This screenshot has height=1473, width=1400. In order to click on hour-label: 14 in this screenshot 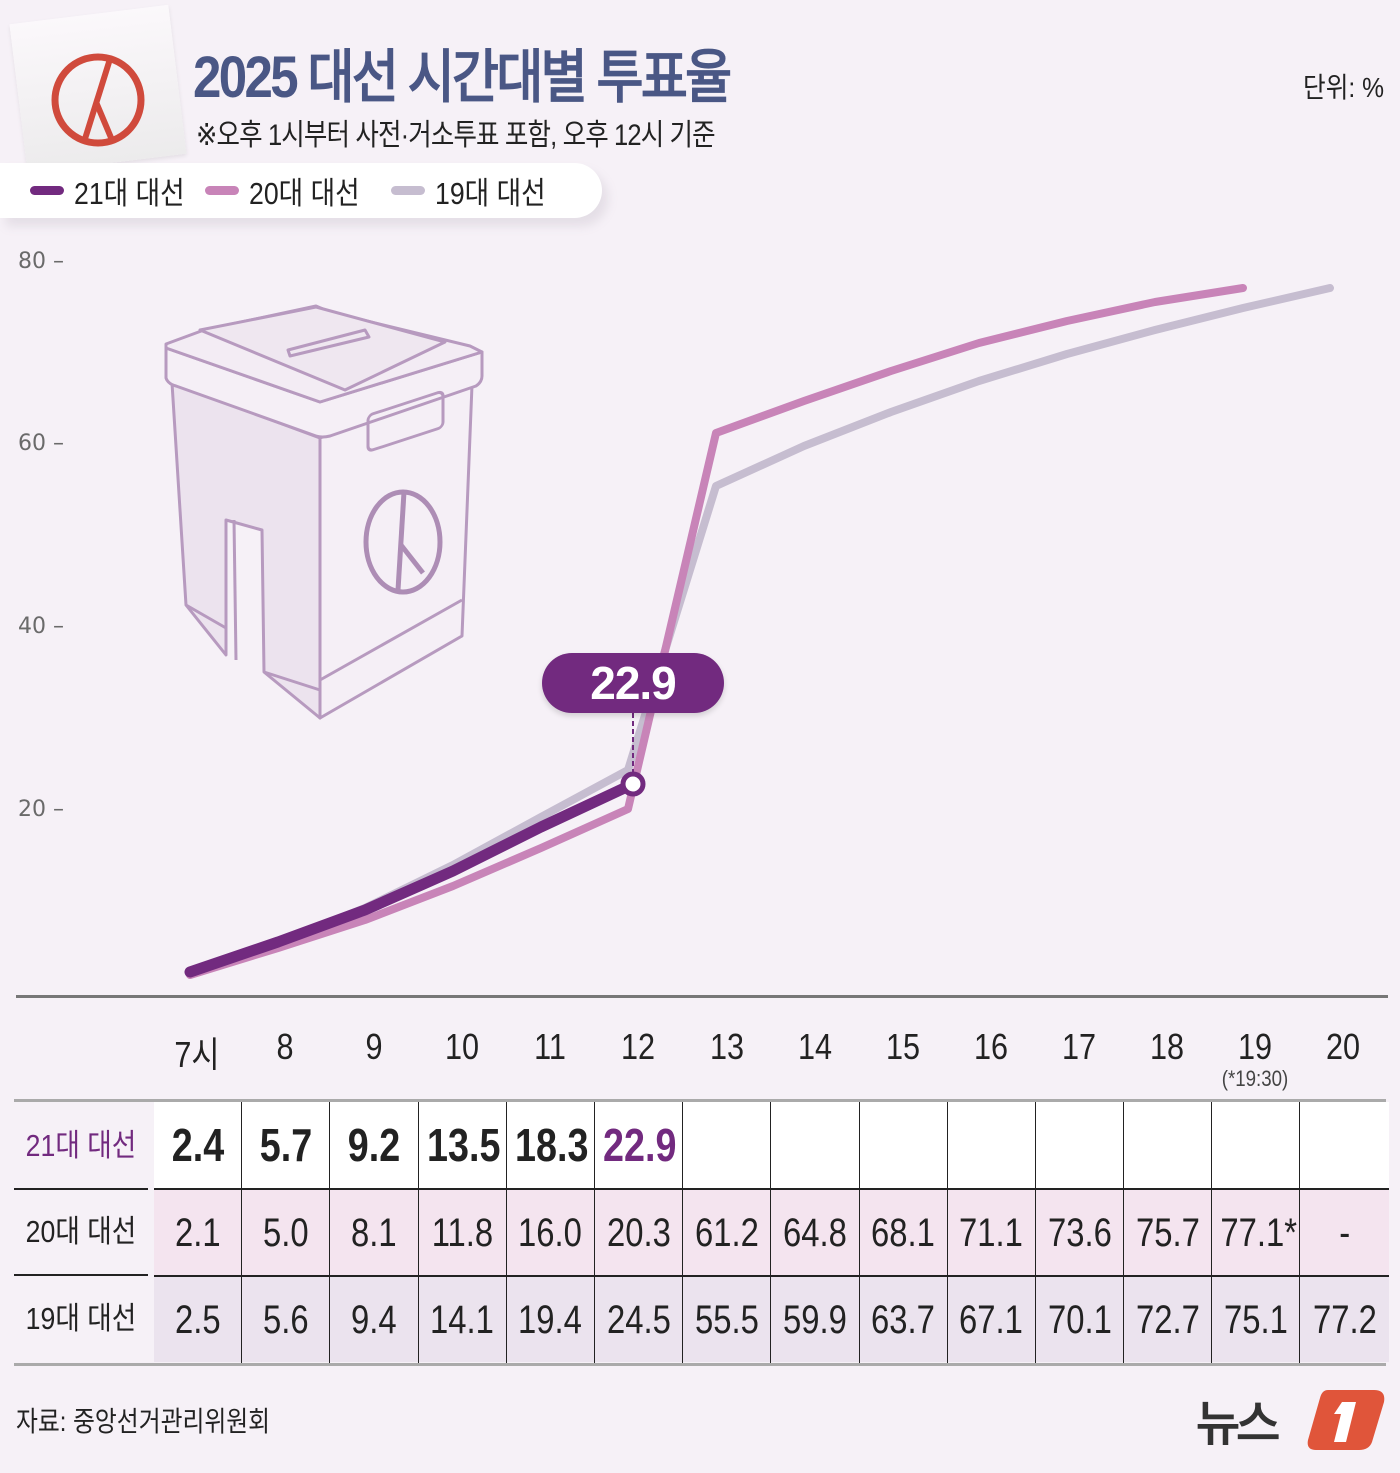, I will do `click(815, 1046)`.